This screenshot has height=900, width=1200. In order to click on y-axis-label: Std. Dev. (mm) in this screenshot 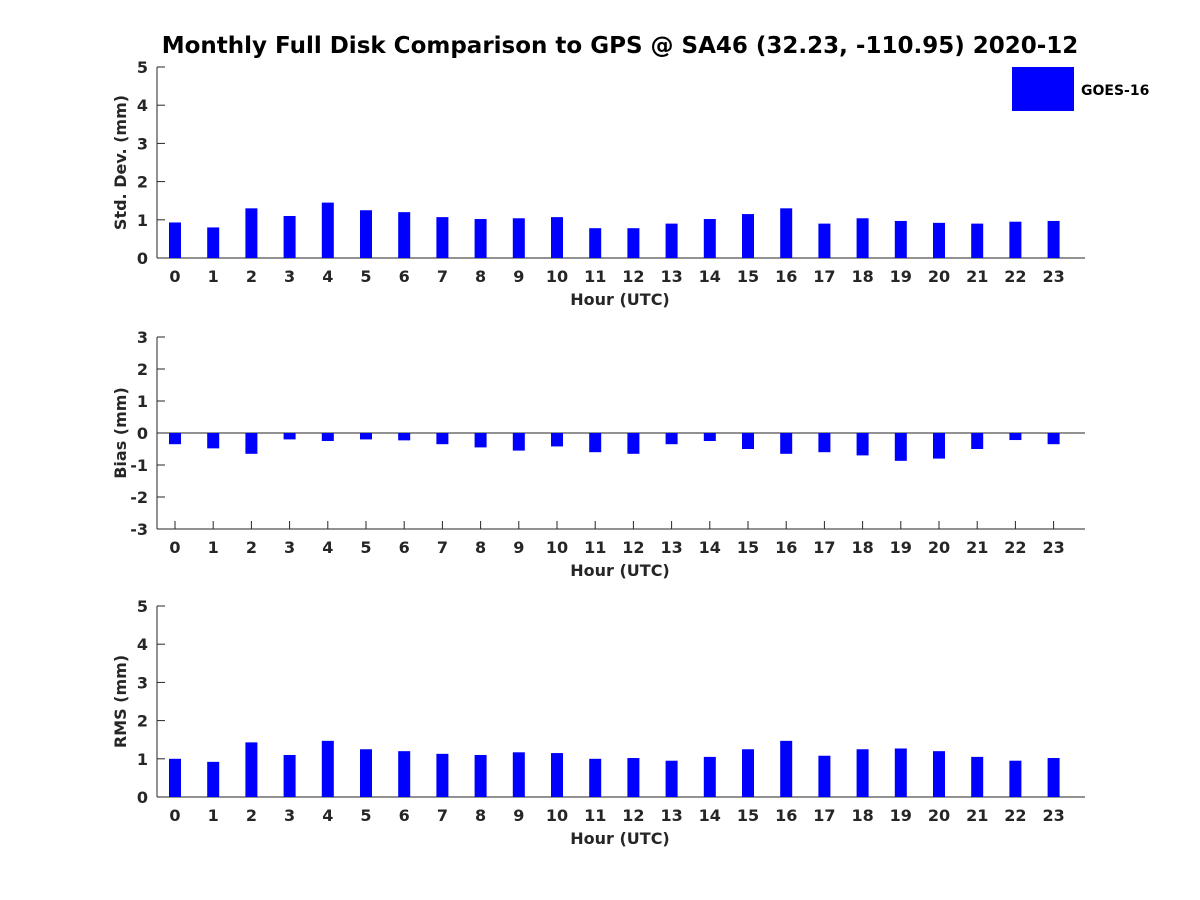, I will do `click(120, 162)`.